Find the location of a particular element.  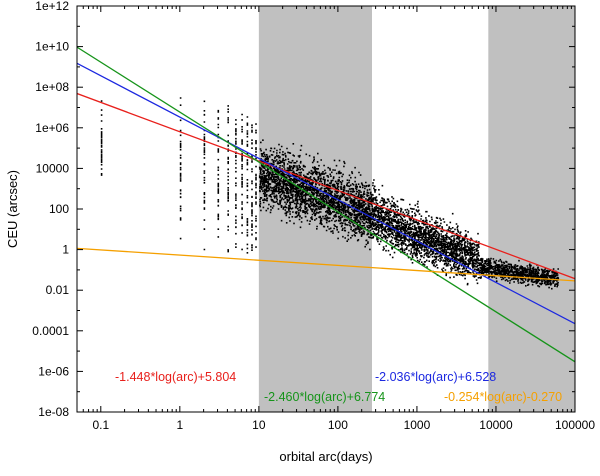

x-tick-label: 0.1 is located at coordinates (100, 425).